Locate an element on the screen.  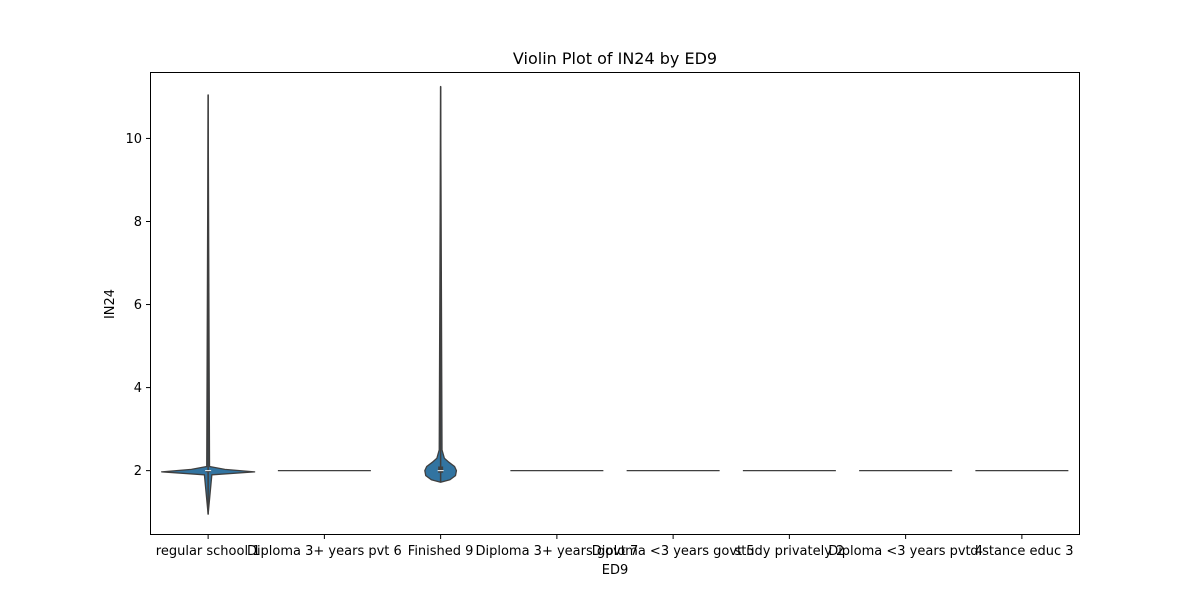
x-tick-label: study privately 2 is located at coordinates (789, 551).